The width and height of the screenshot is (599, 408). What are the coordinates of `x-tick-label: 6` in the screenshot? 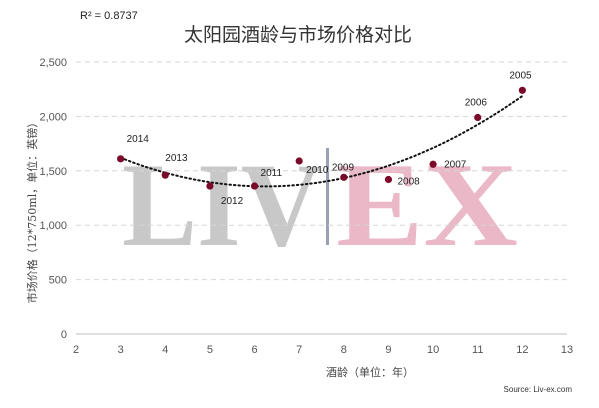 It's located at (254, 350).